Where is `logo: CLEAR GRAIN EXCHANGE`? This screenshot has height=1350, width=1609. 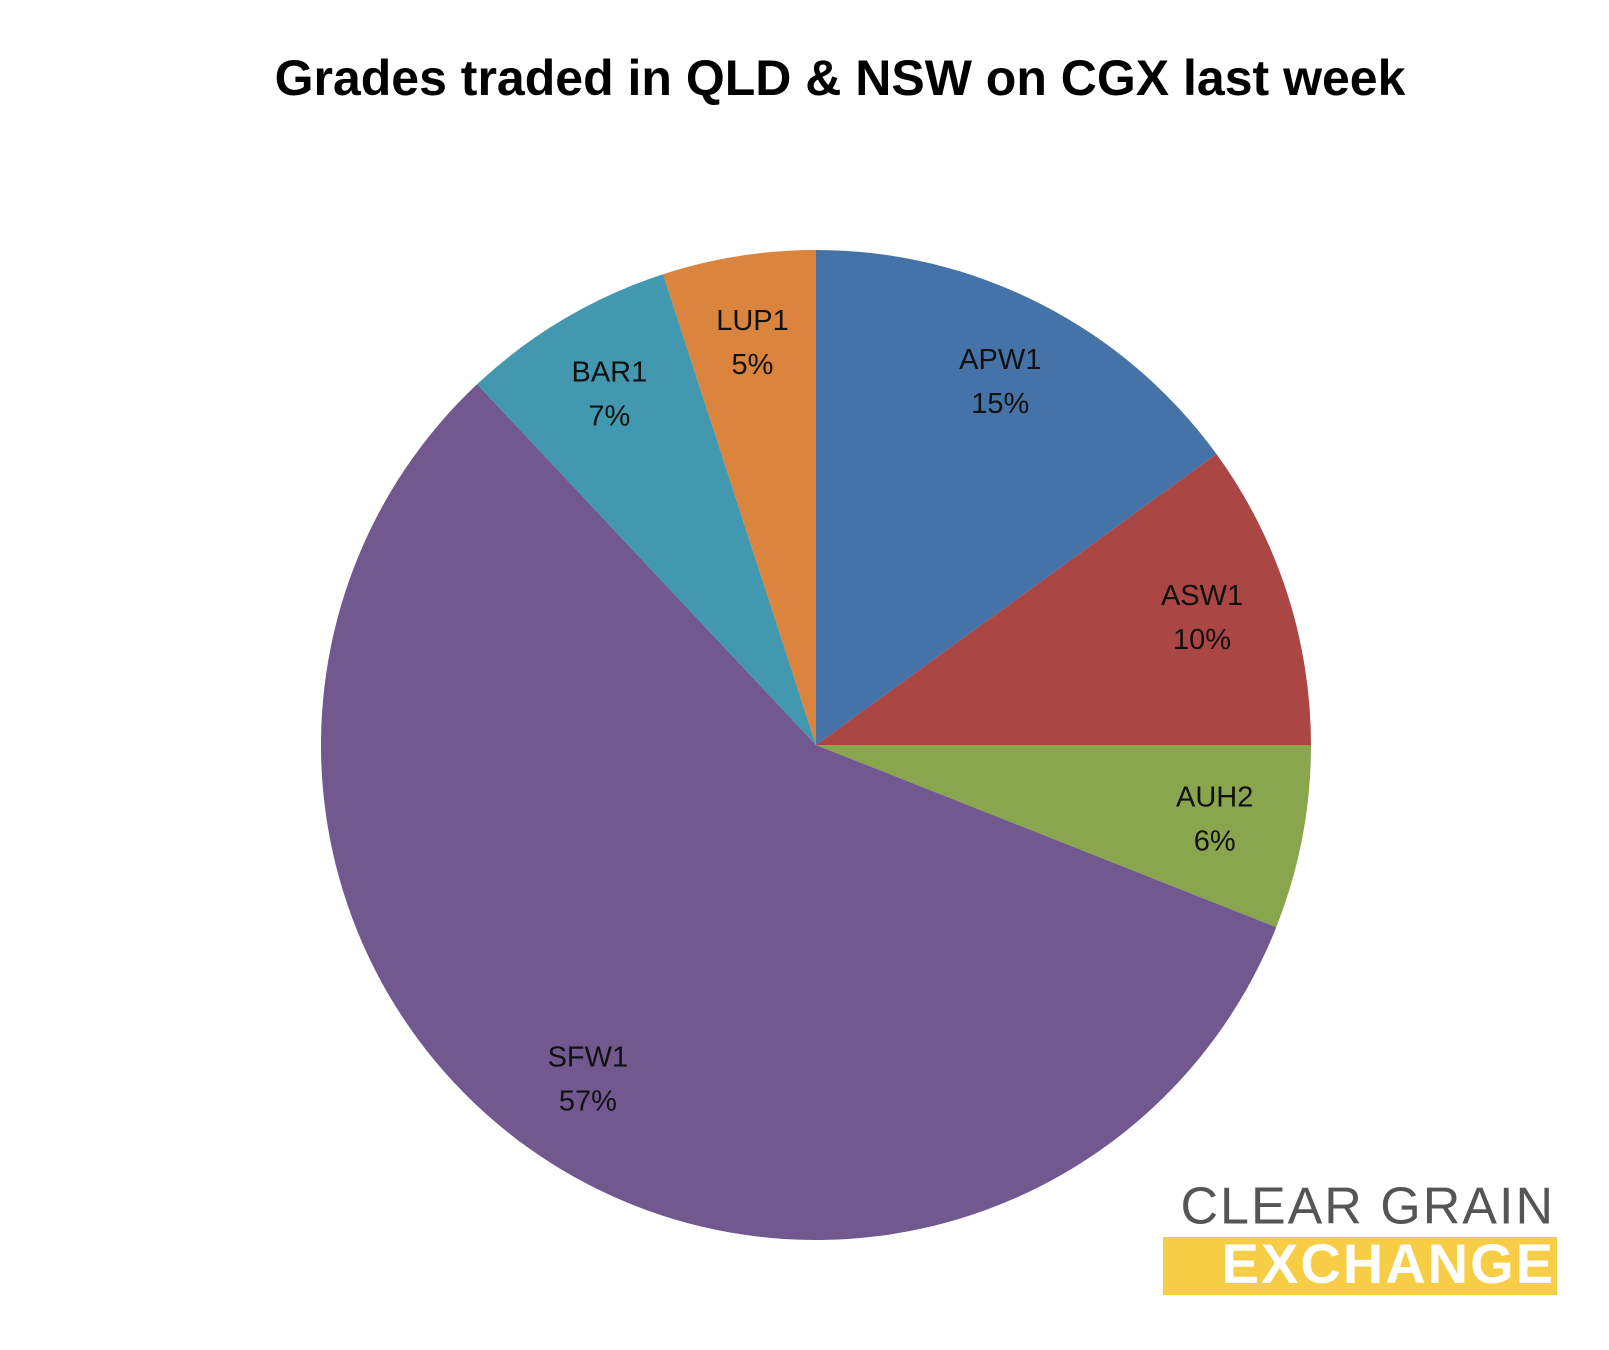 logo: CLEAR GRAIN EXCHANGE is located at coordinates (1360, 1236).